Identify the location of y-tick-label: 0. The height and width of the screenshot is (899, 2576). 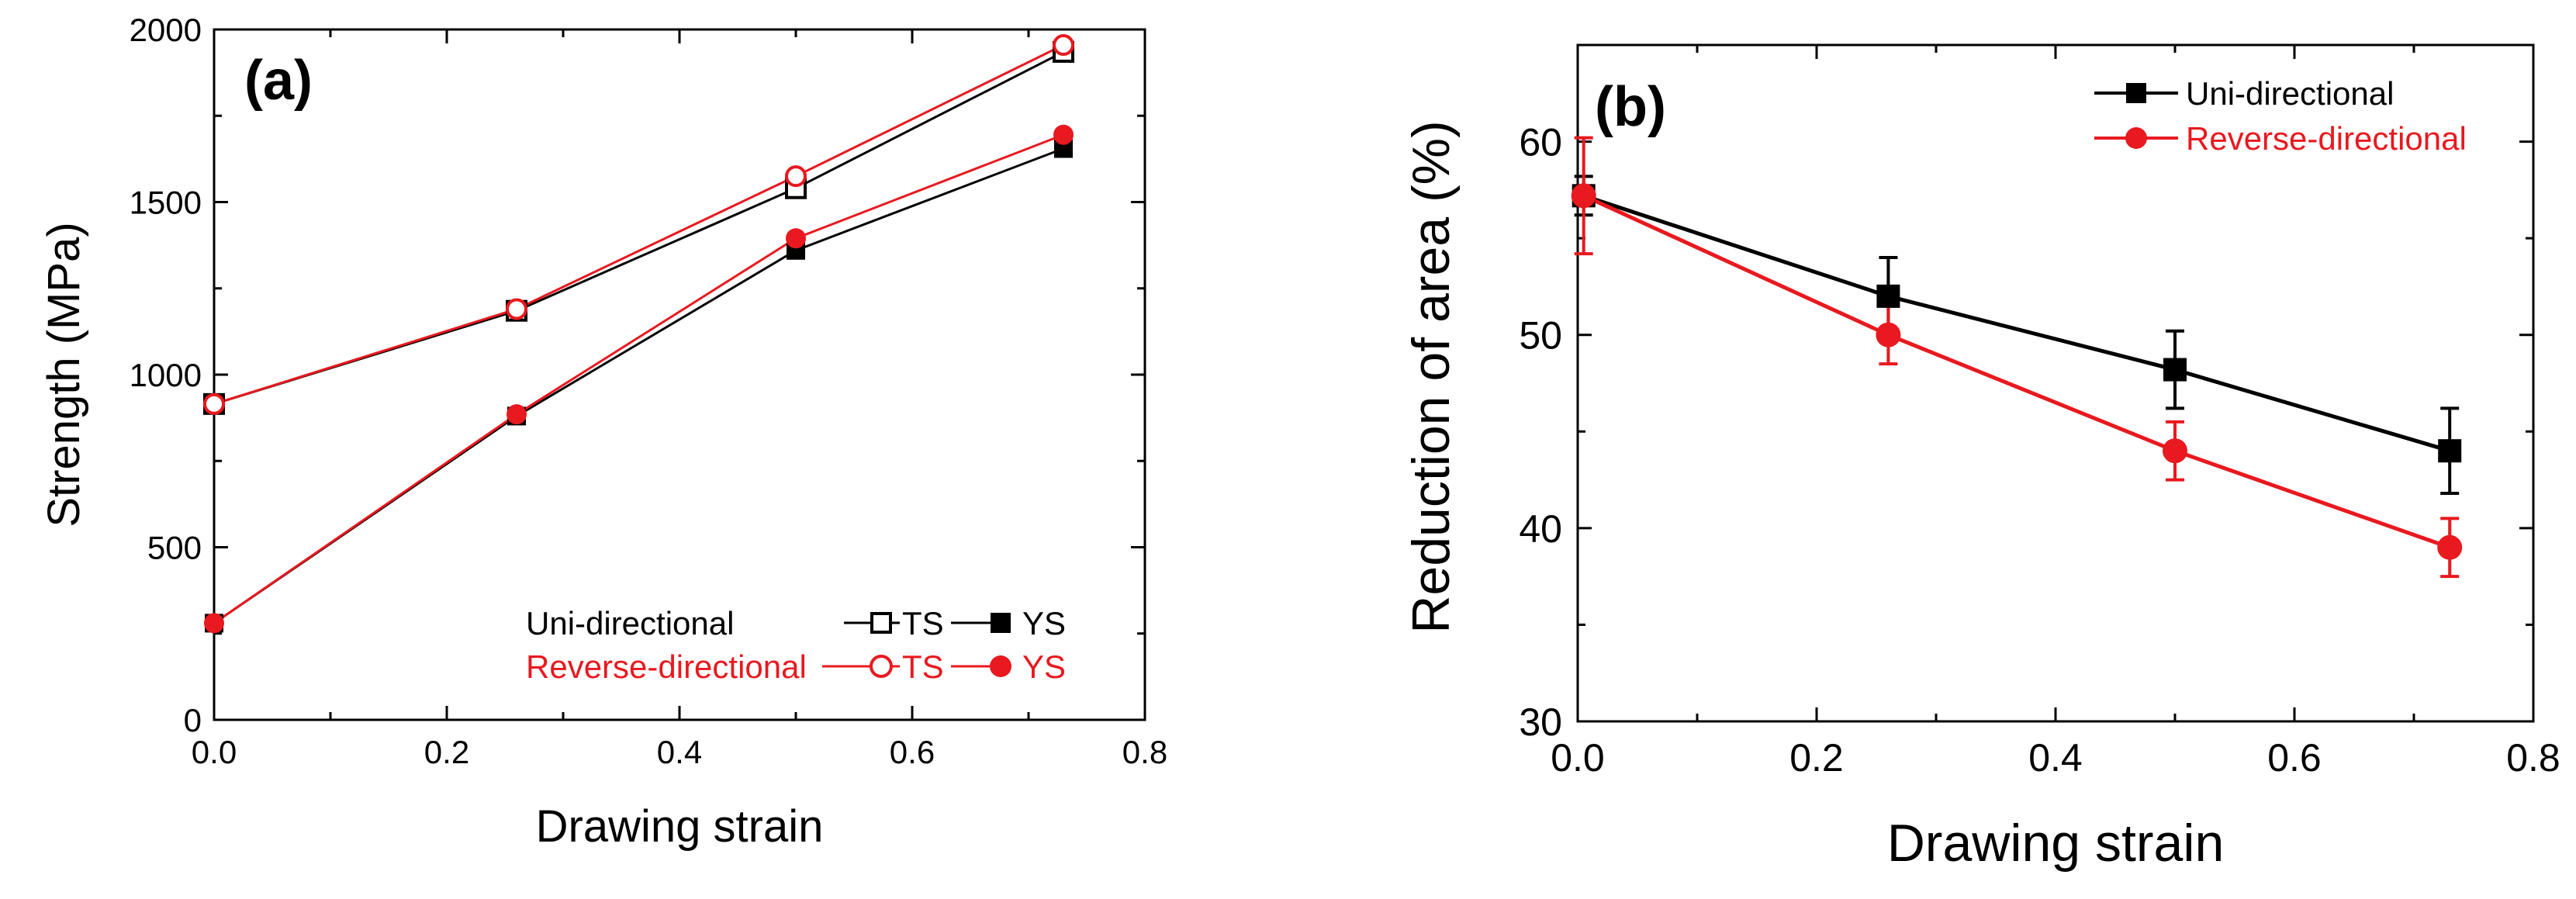
(193, 720).